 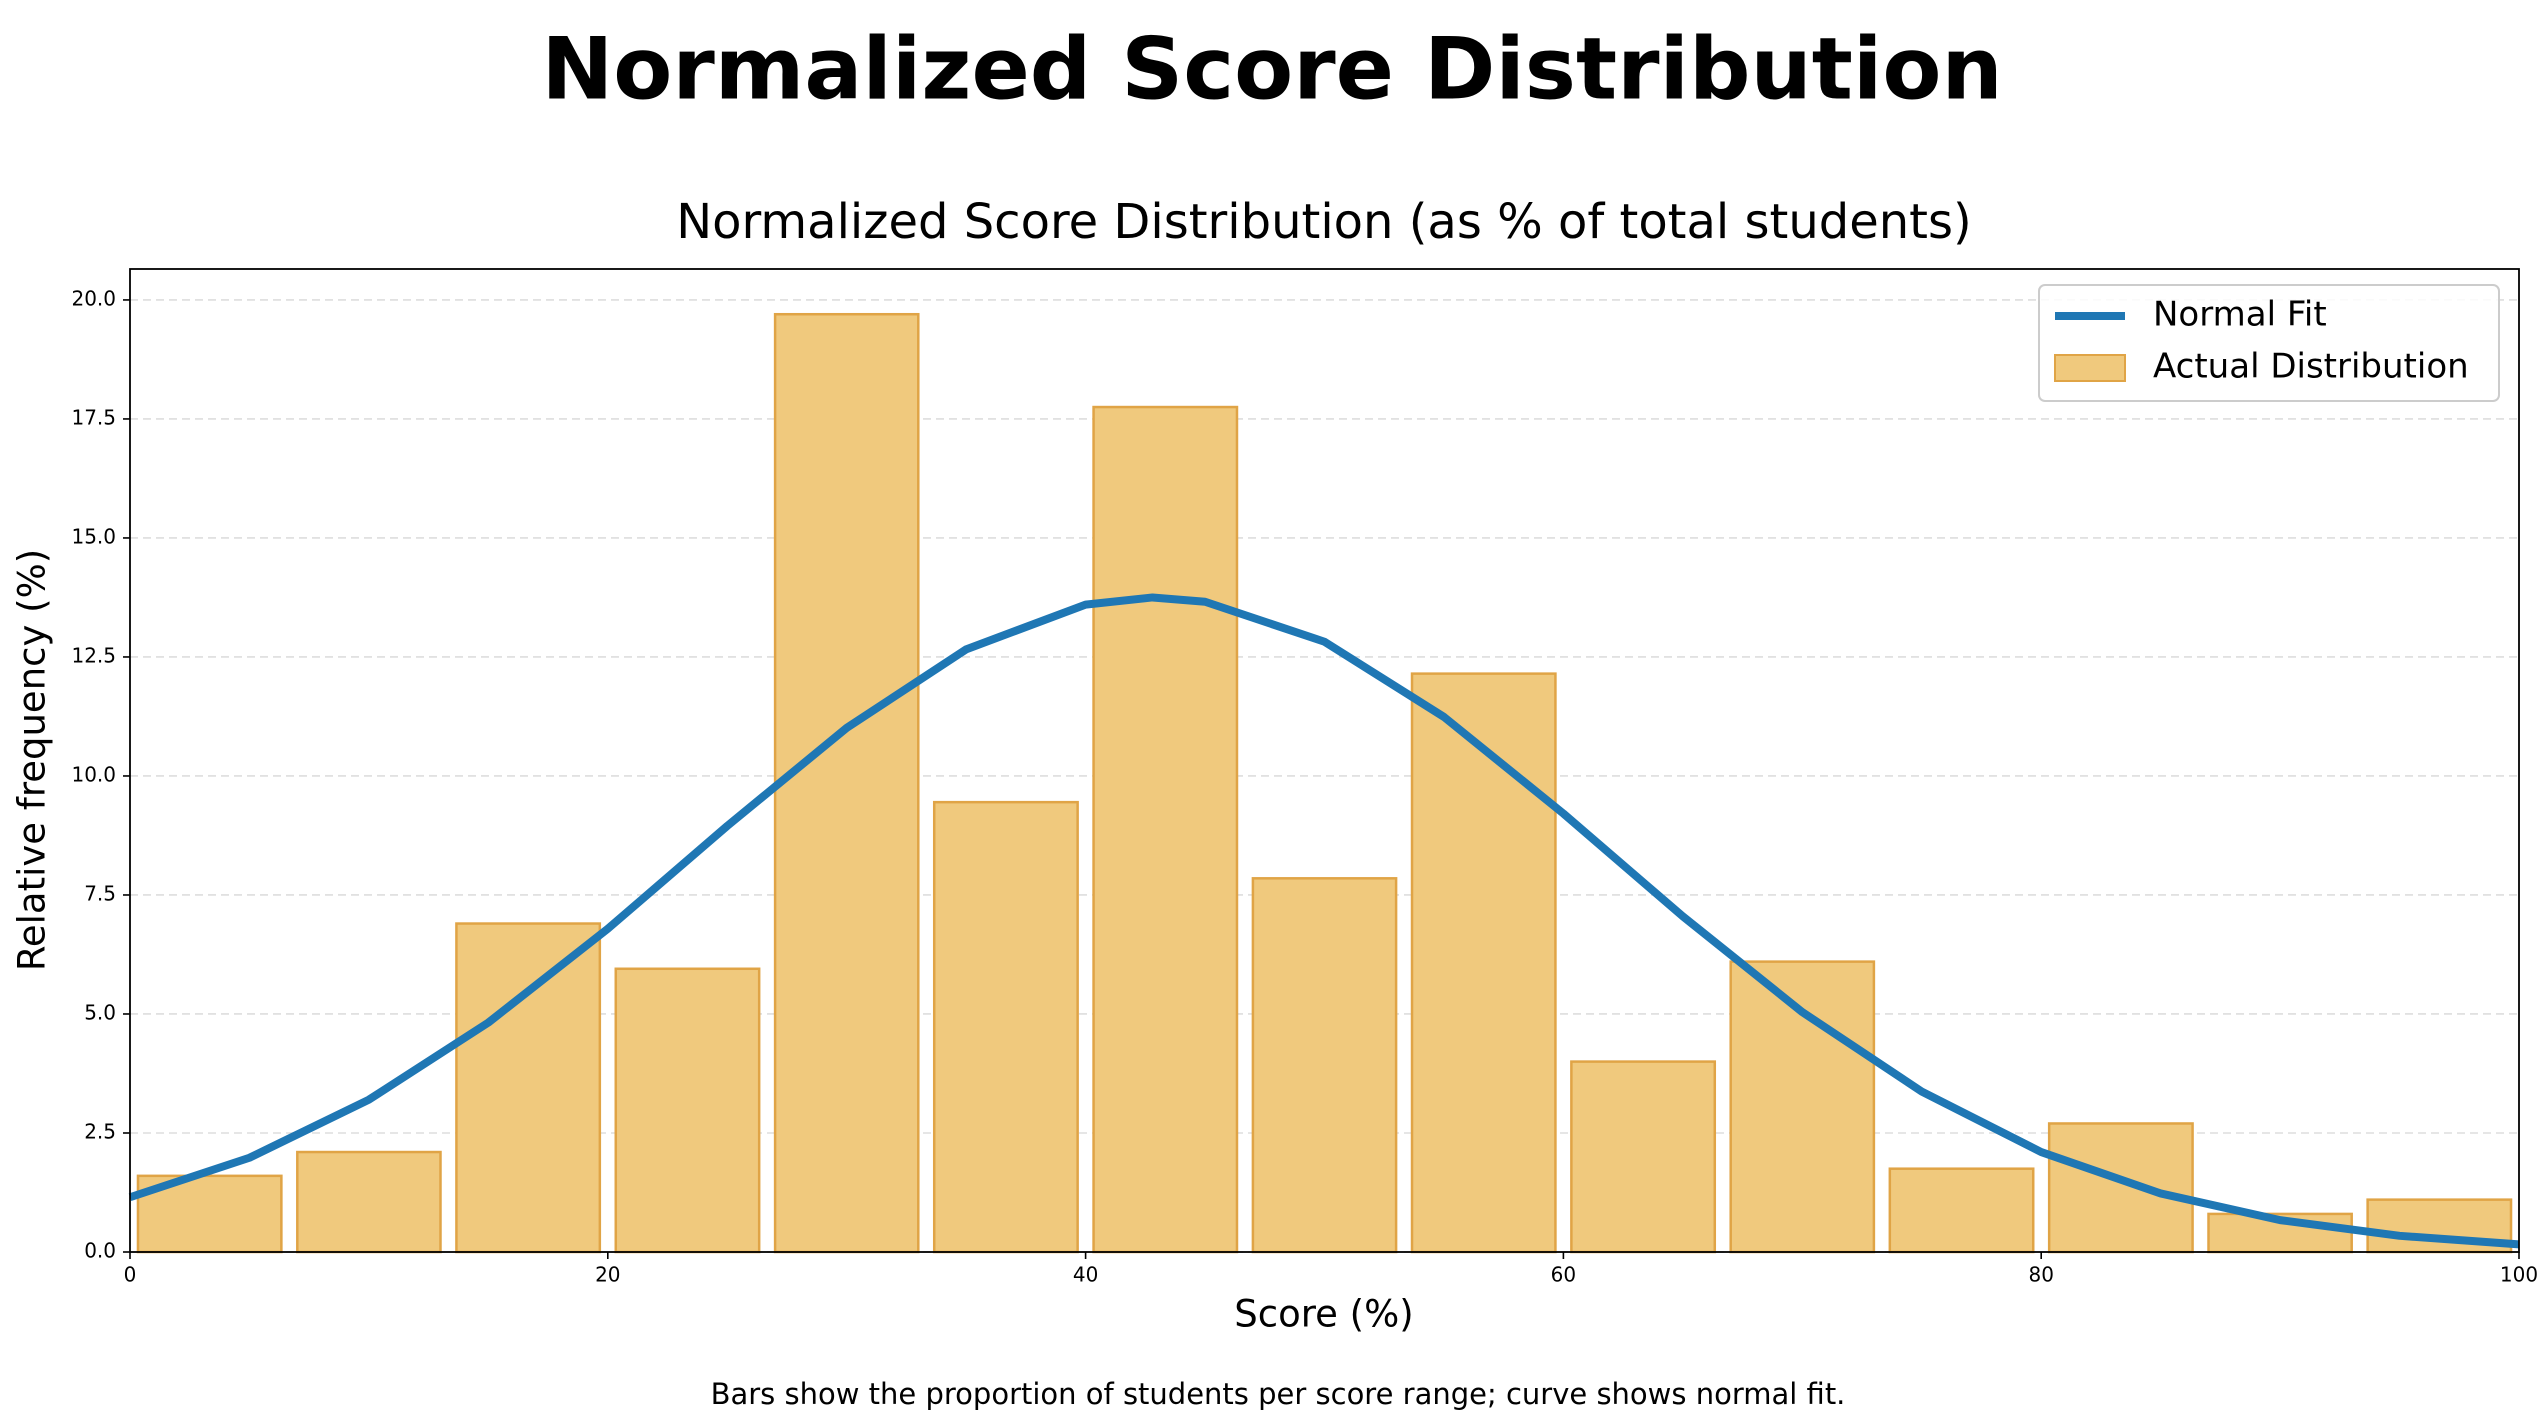 I want to click on legend: Normal Fit Actual Distribution, so click(x=2269, y=343).